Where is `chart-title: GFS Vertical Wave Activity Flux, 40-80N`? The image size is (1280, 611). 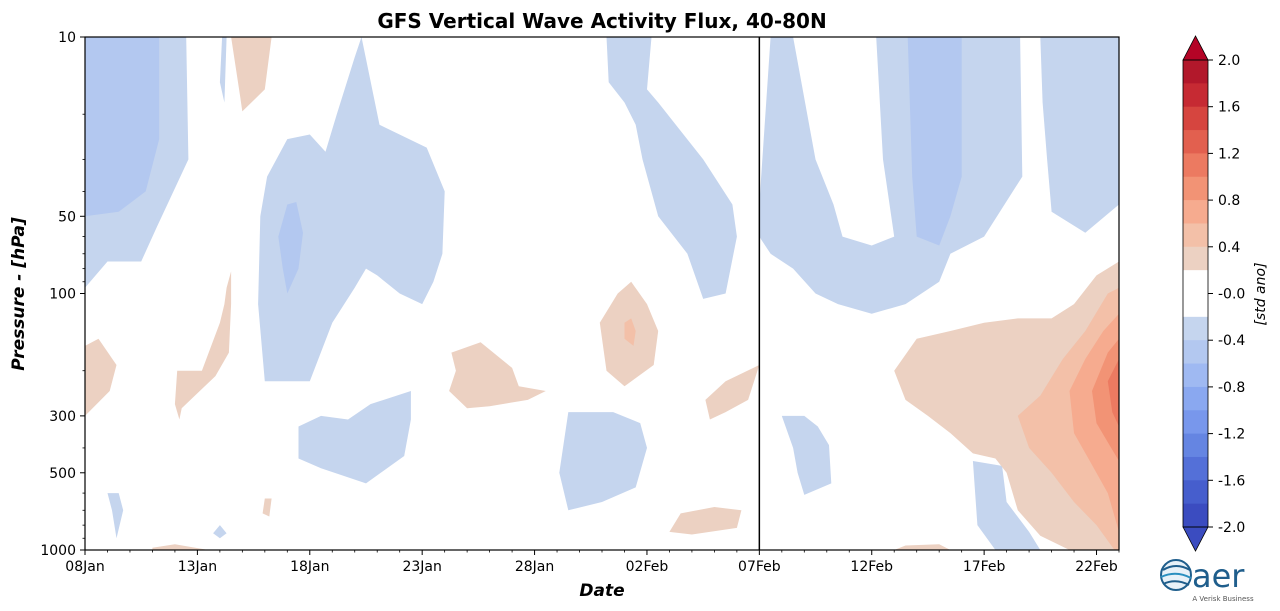 chart-title: GFS Vertical Wave Activity Flux, 40-80N is located at coordinates (601, 21).